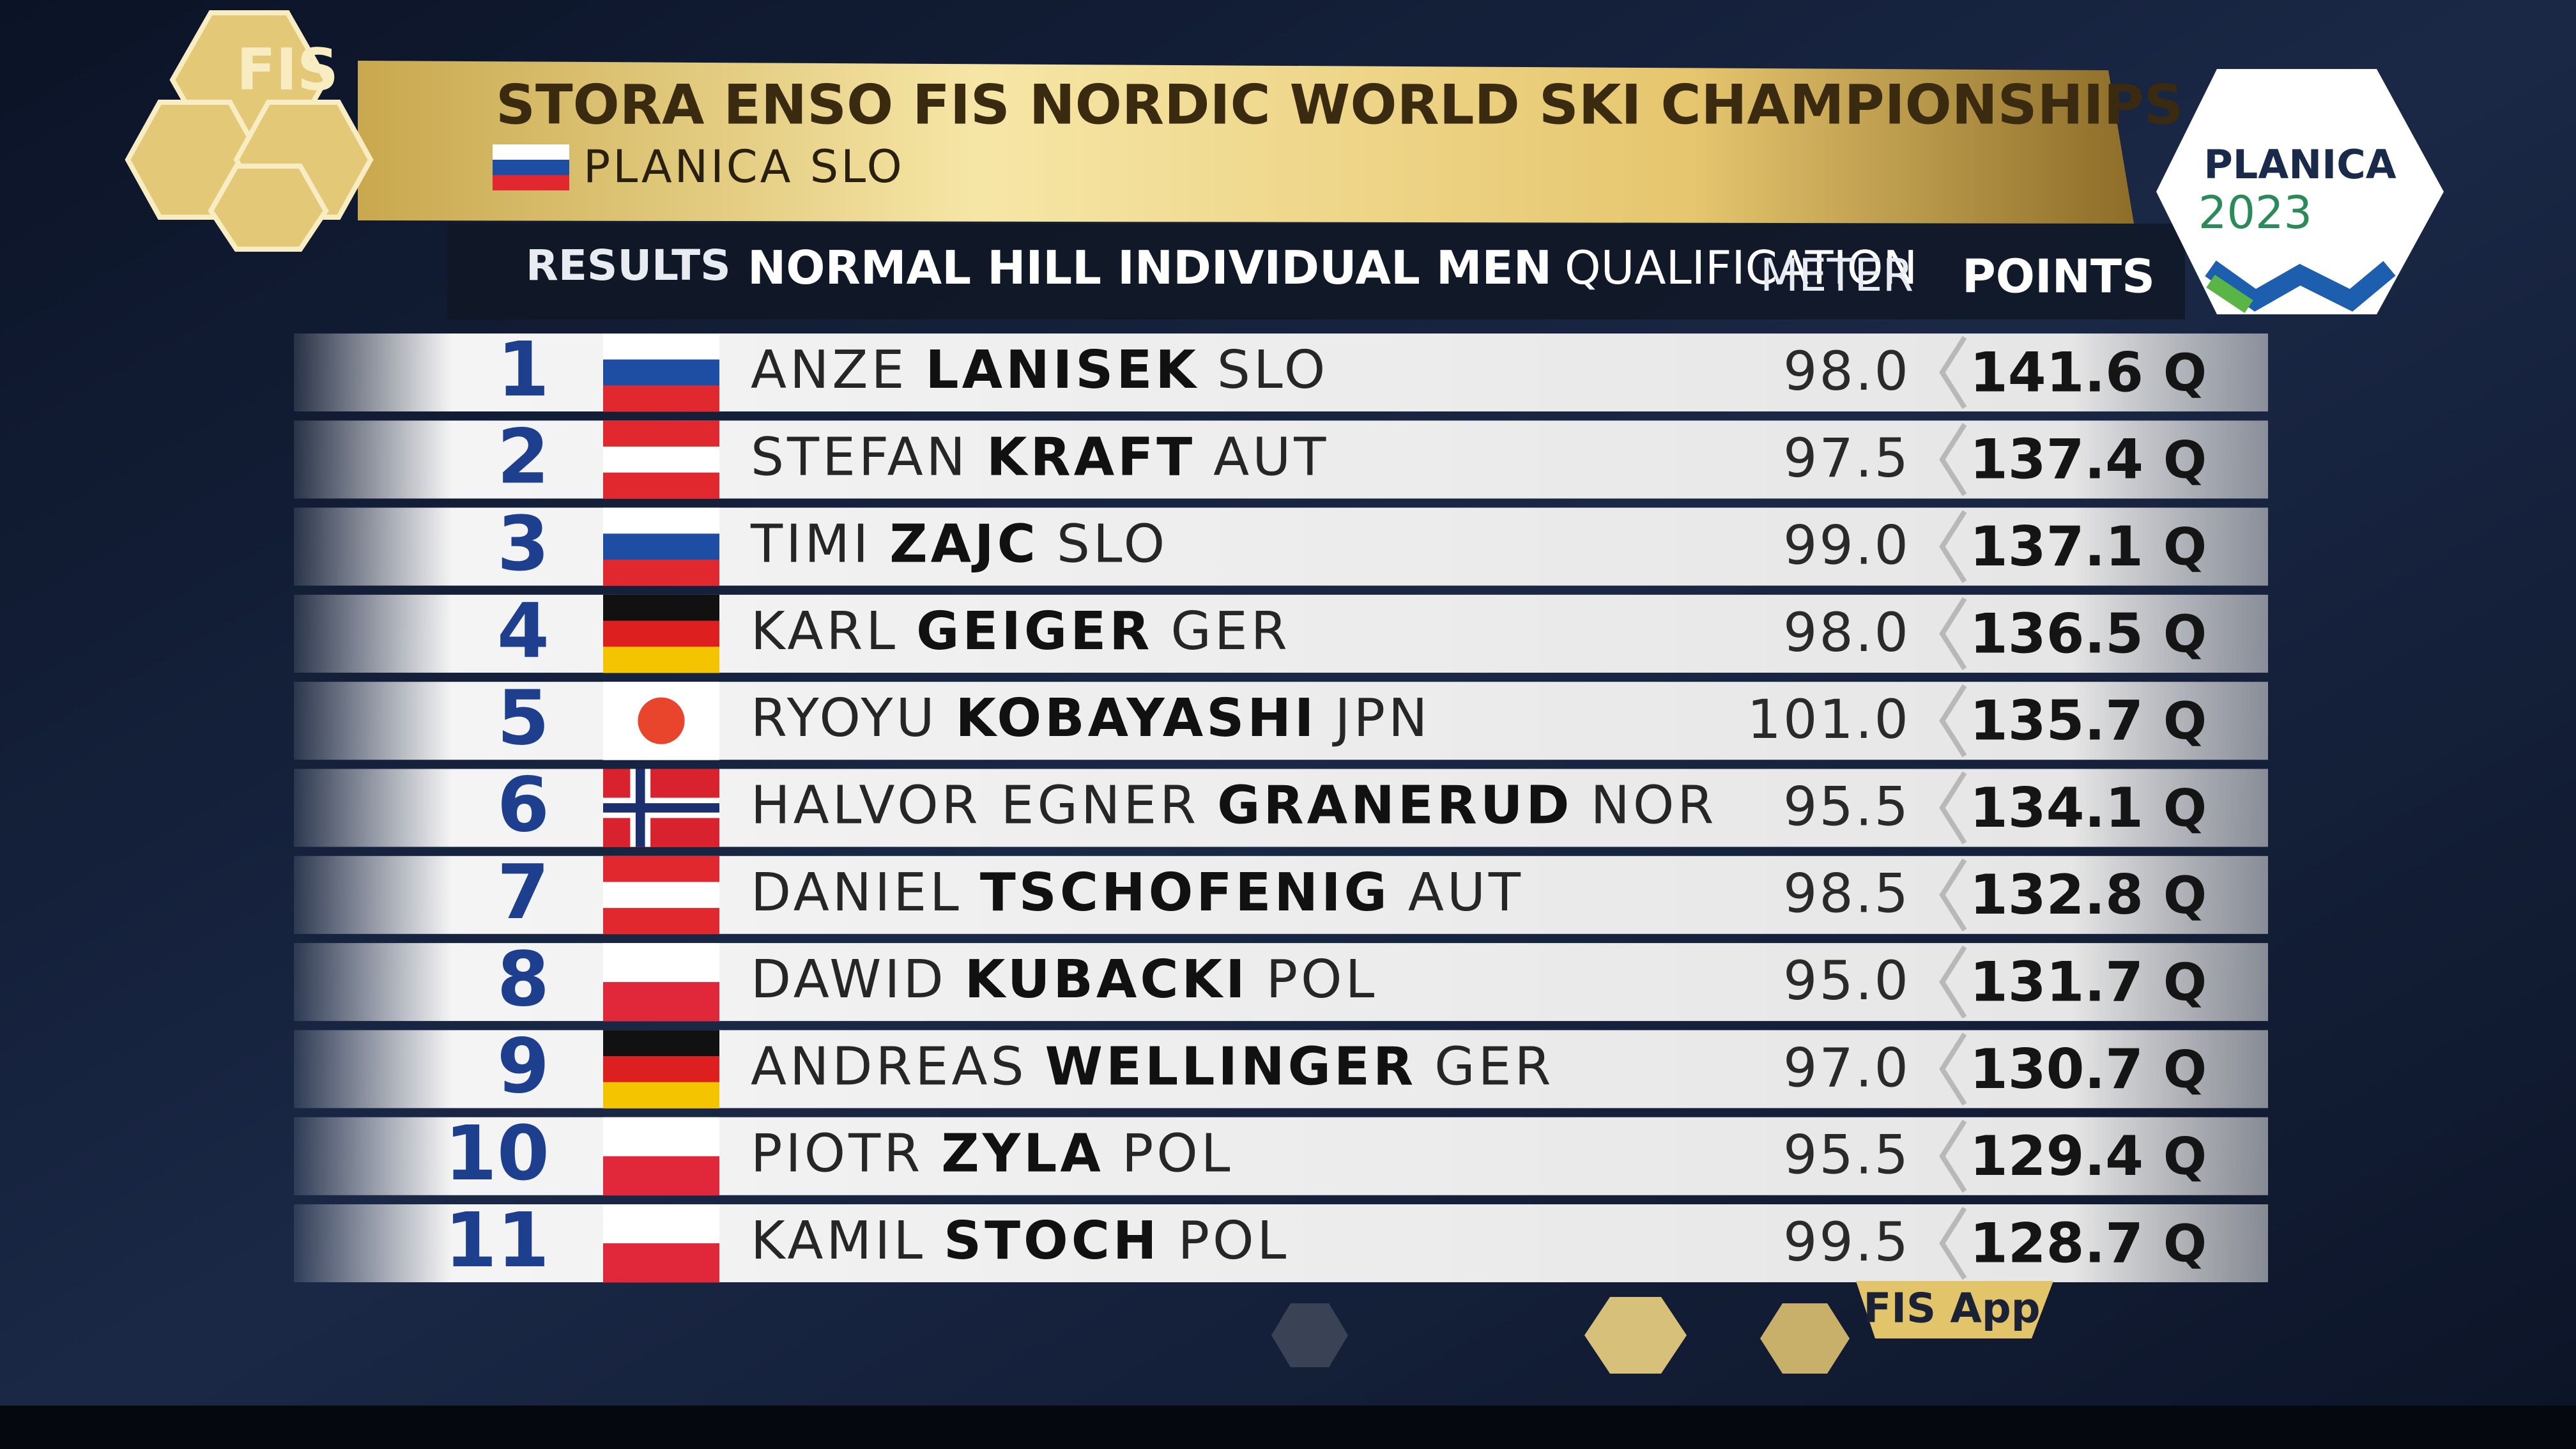  Describe the element at coordinates (2056, 721) in the screenshot. I see `points: 135.7` at that location.